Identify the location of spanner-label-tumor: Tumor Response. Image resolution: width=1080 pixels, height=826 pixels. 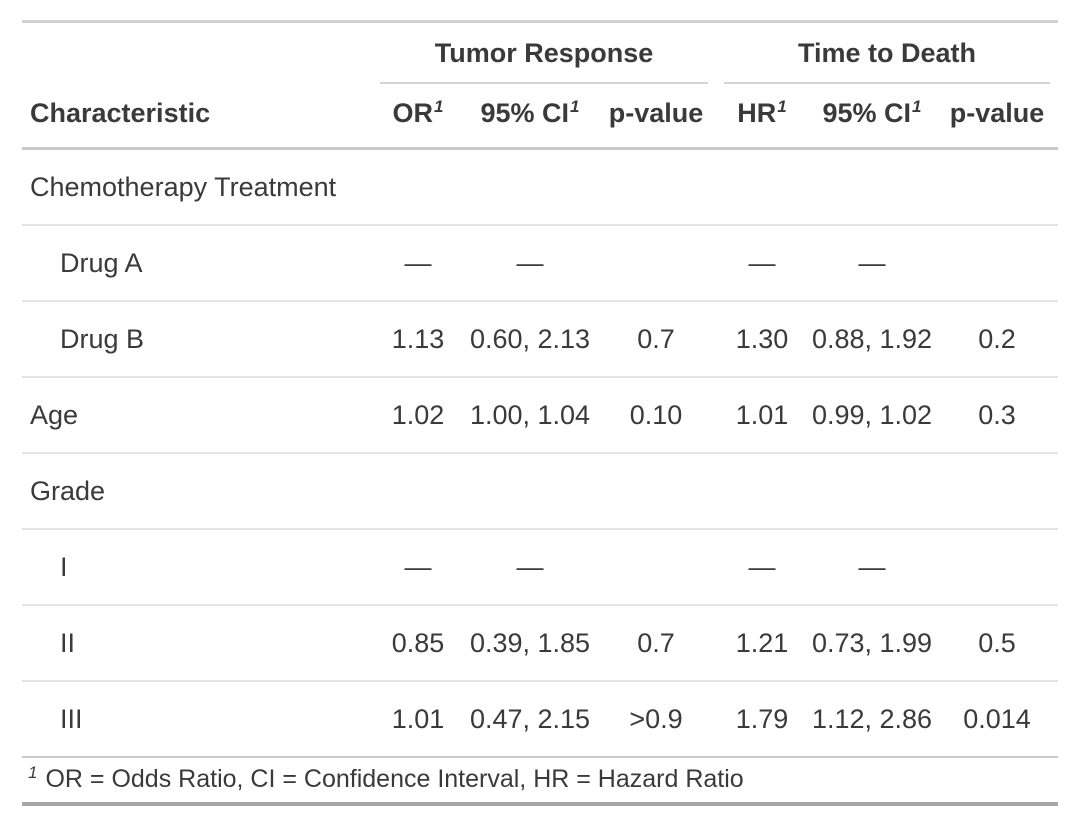
(544, 53).